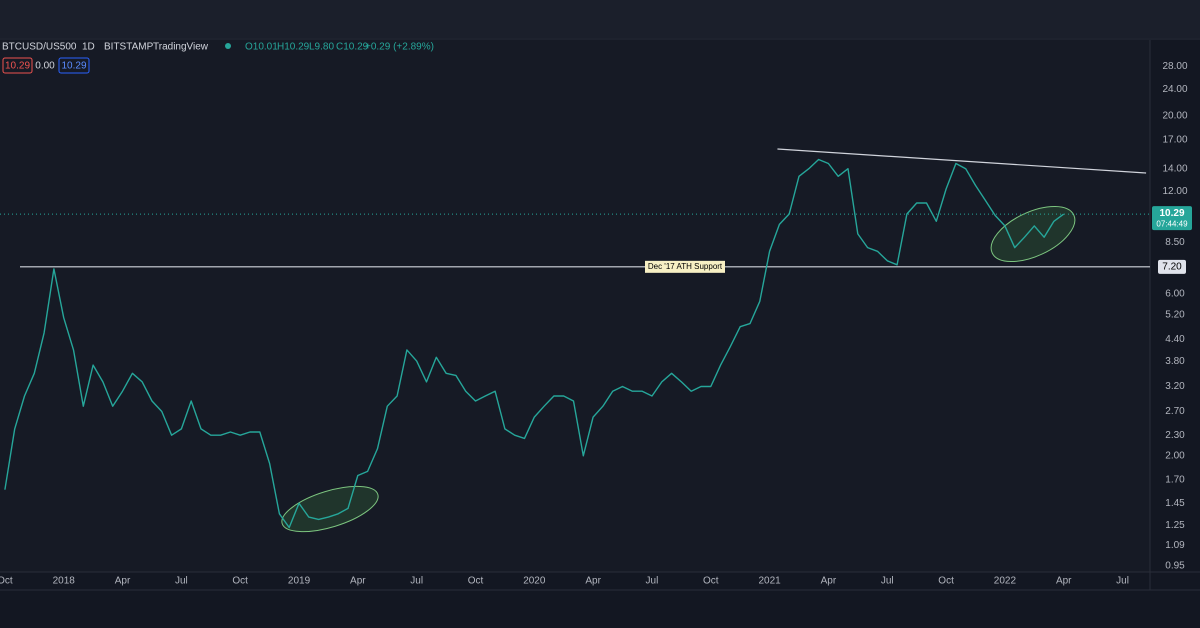 Image resolution: width=1200 pixels, height=628 pixels. Describe the element at coordinates (1175, 455) in the screenshot. I see `y-tick-label: 2.00` at that location.